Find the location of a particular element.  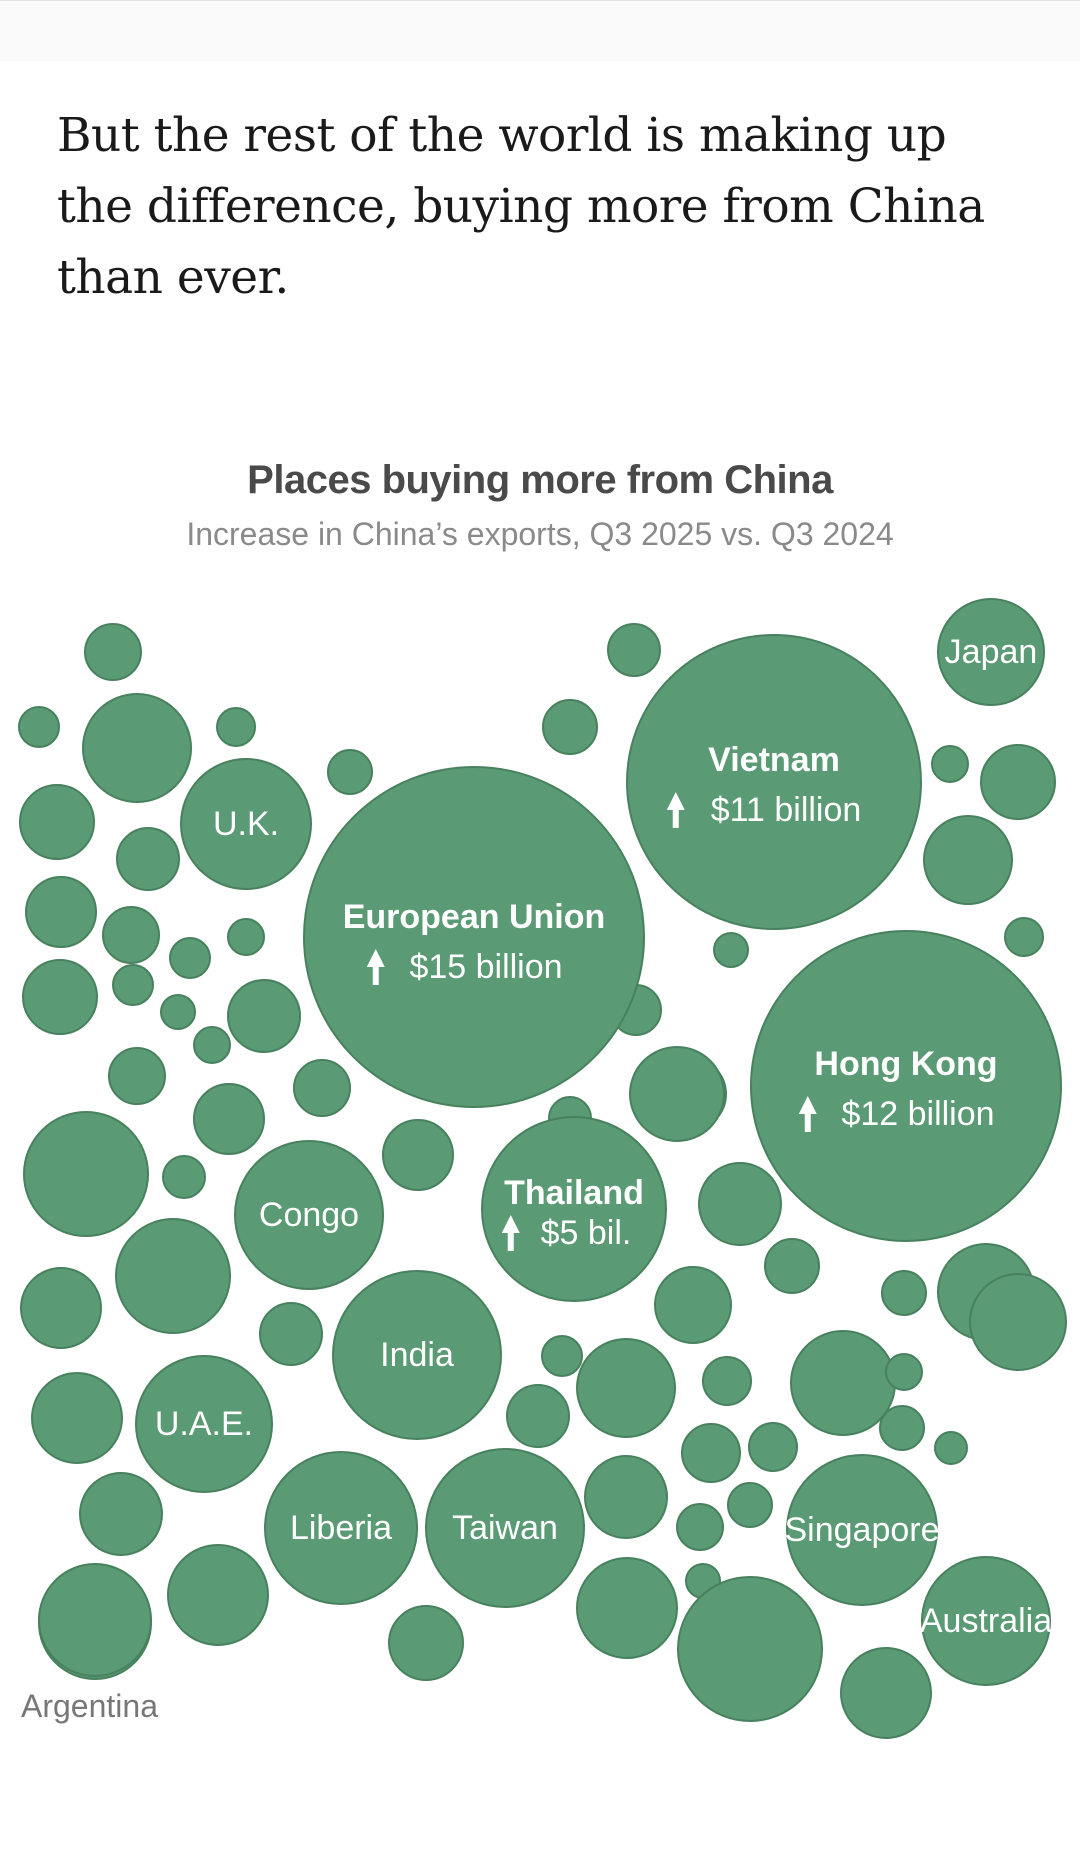

bubble-label-australia: Australia is located at coordinates (986, 1621).